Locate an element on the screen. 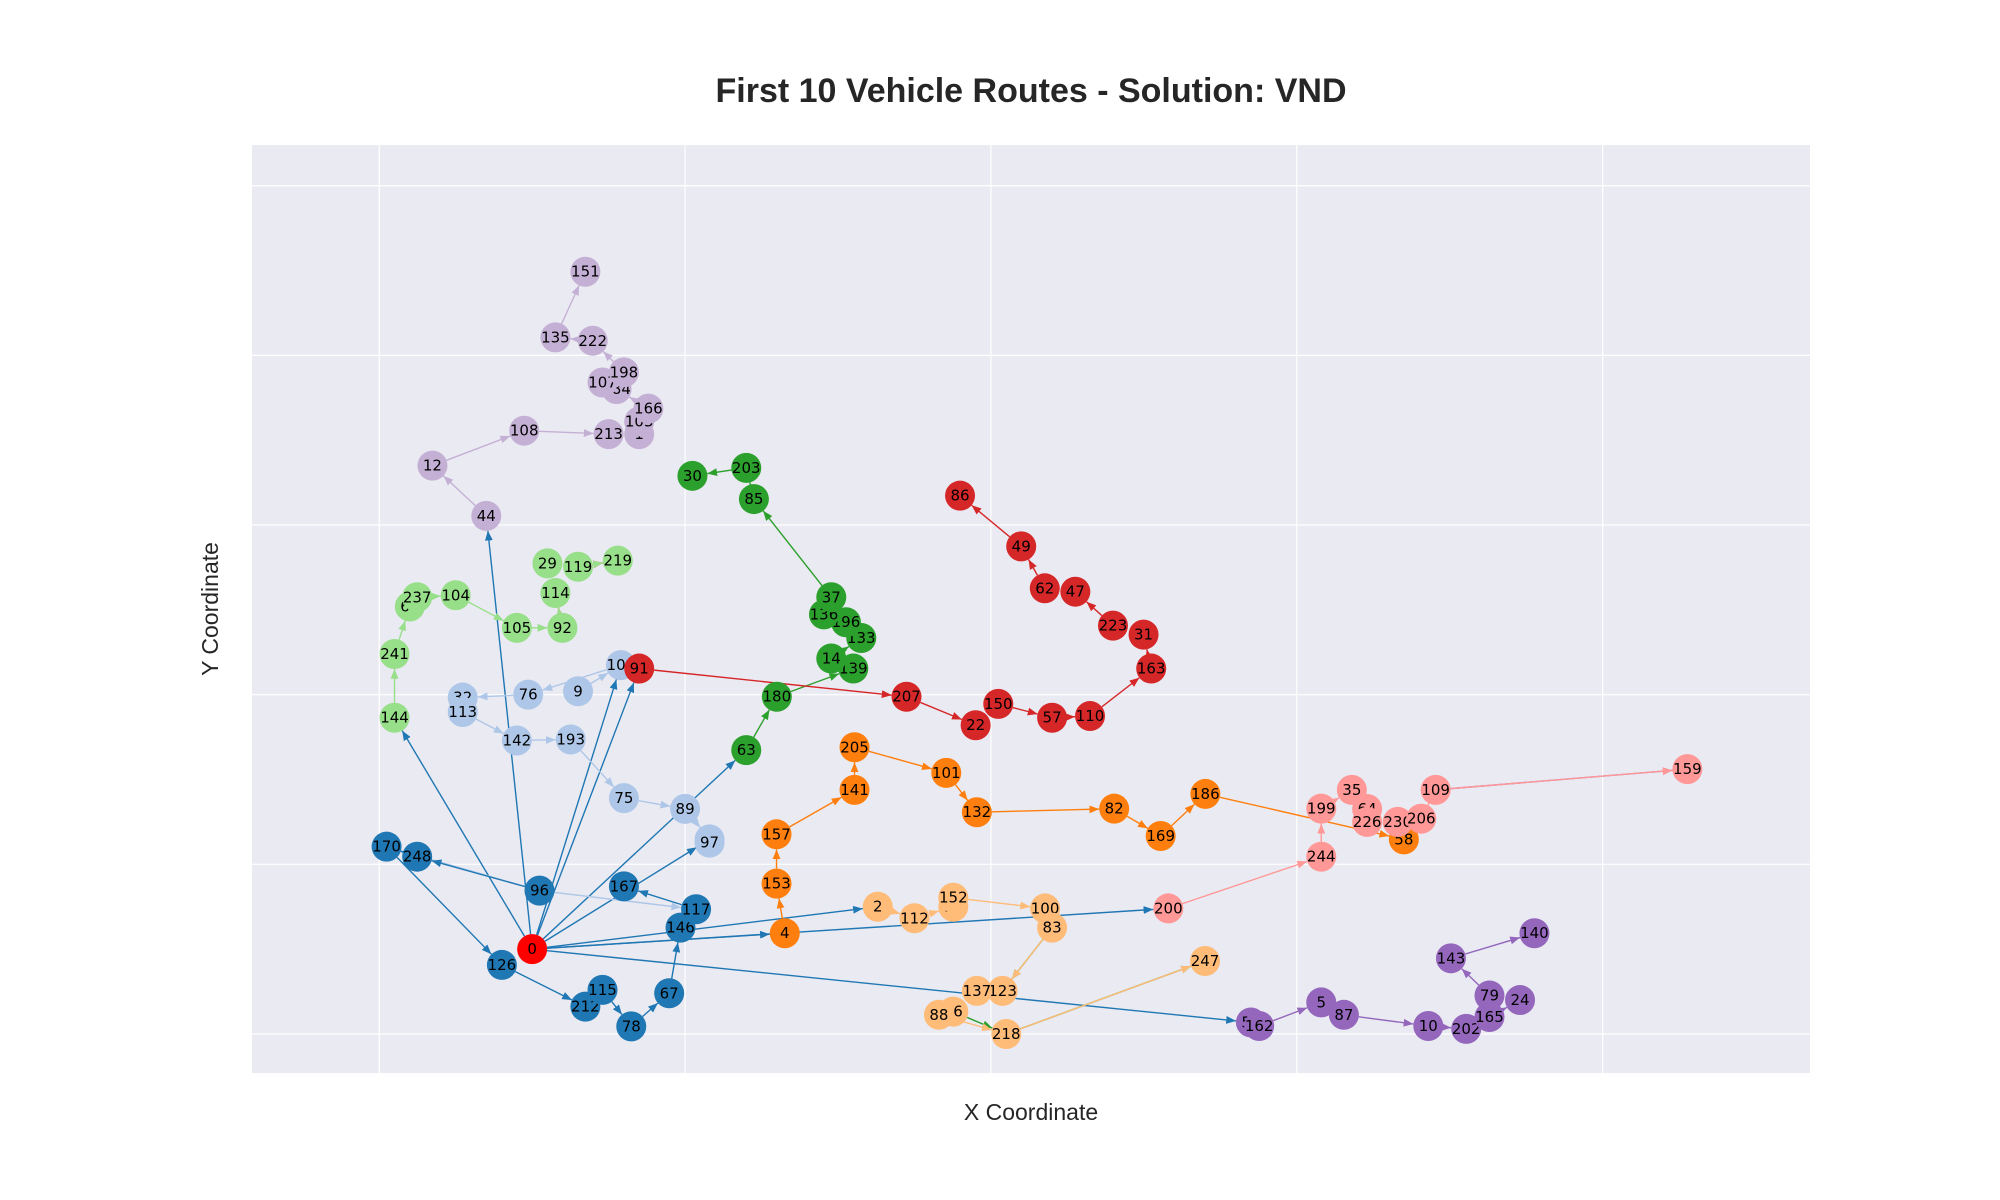 The height and width of the screenshot is (1200, 2000). customer-node: 135 is located at coordinates (555, 337).